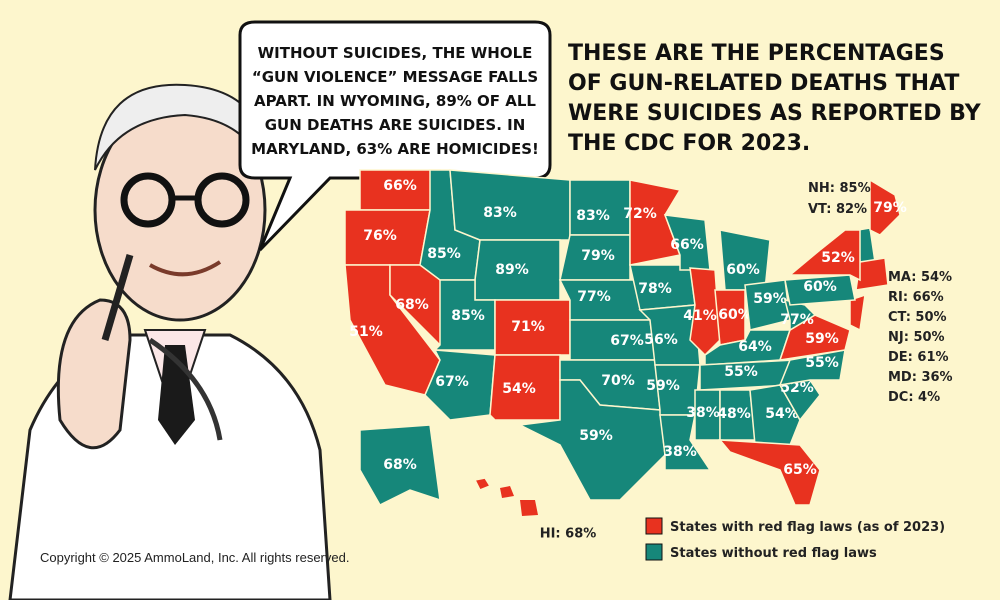 Image resolution: width=1000 pixels, height=600 pixels. Describe the element at coordinates (918, 357) in the screenshot. I see `state-note: DE: 61%` at that location.